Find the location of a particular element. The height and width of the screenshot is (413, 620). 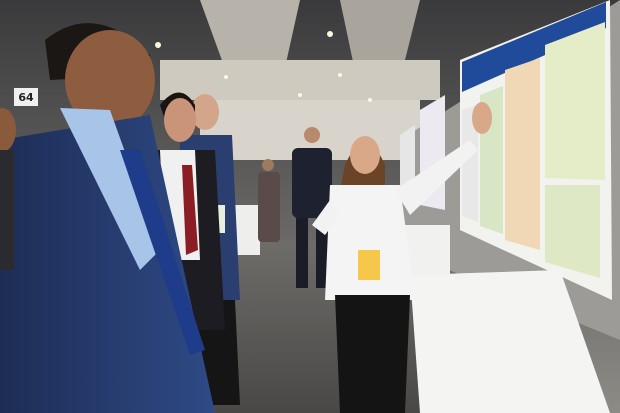

ceiling-lights is located at coordinates (263, 66).